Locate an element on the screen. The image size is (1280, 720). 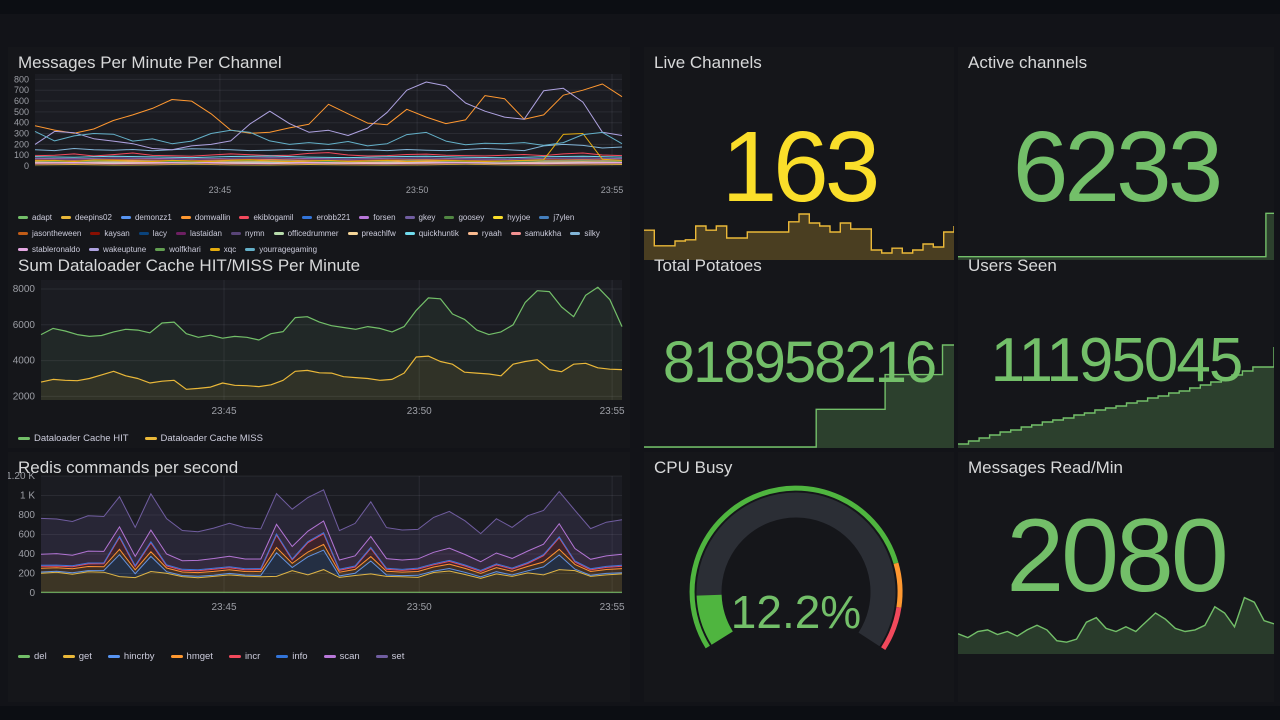
svg-text: 23:50 is located at coordinates (417, 190).